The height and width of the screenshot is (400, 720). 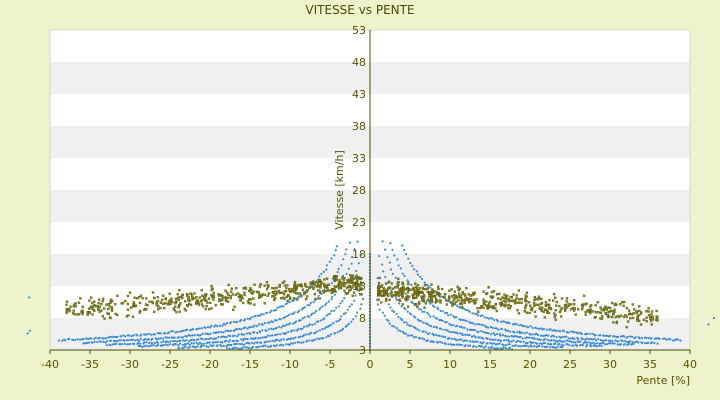 What do you see at coordinates (570, 364) in the screenshot?
I see `x-tick-label: 25` at bounding box center [570, 364].